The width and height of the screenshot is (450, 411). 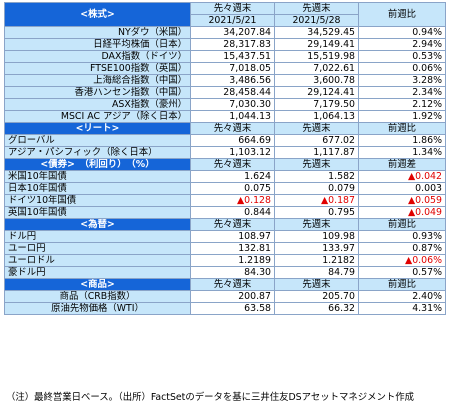 I want to click on value-prev-prev-week: 28,458.44, so click(x=232, y=92).